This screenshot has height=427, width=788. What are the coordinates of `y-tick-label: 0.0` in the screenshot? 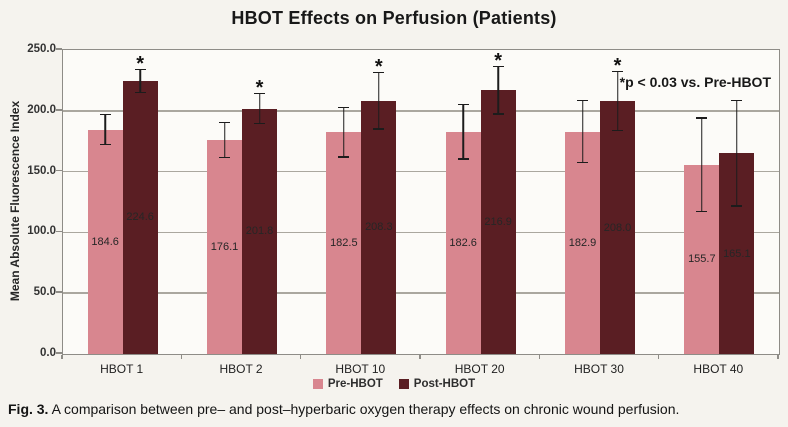 It's located at (48, 353).